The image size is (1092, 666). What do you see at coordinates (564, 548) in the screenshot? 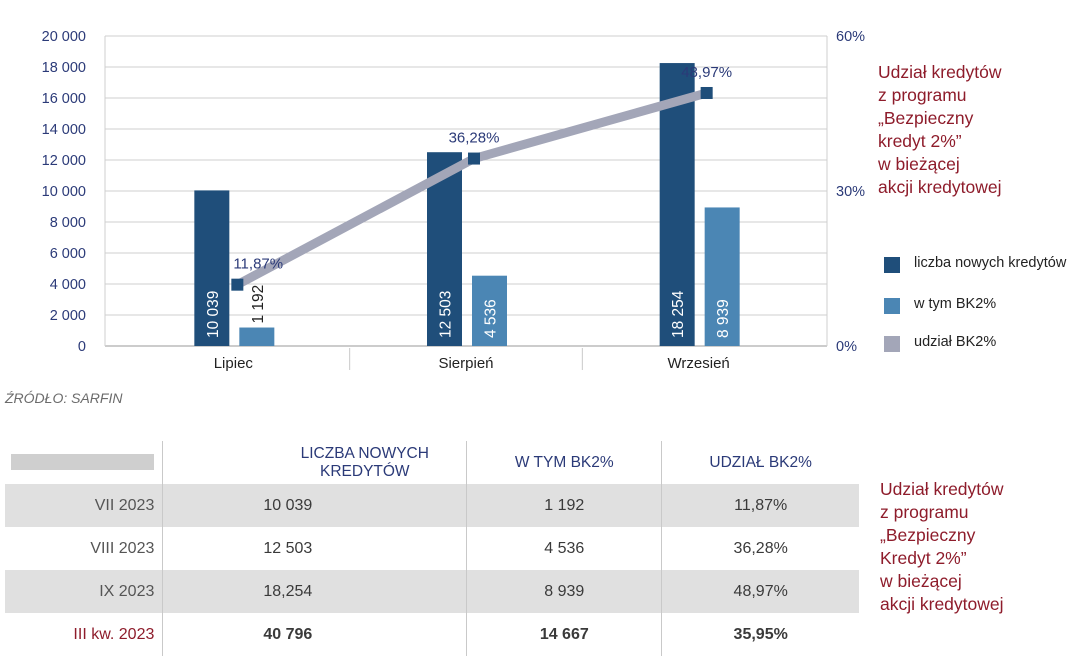
I see `row-bk2: 4 536` at bounding box center [564, 548].